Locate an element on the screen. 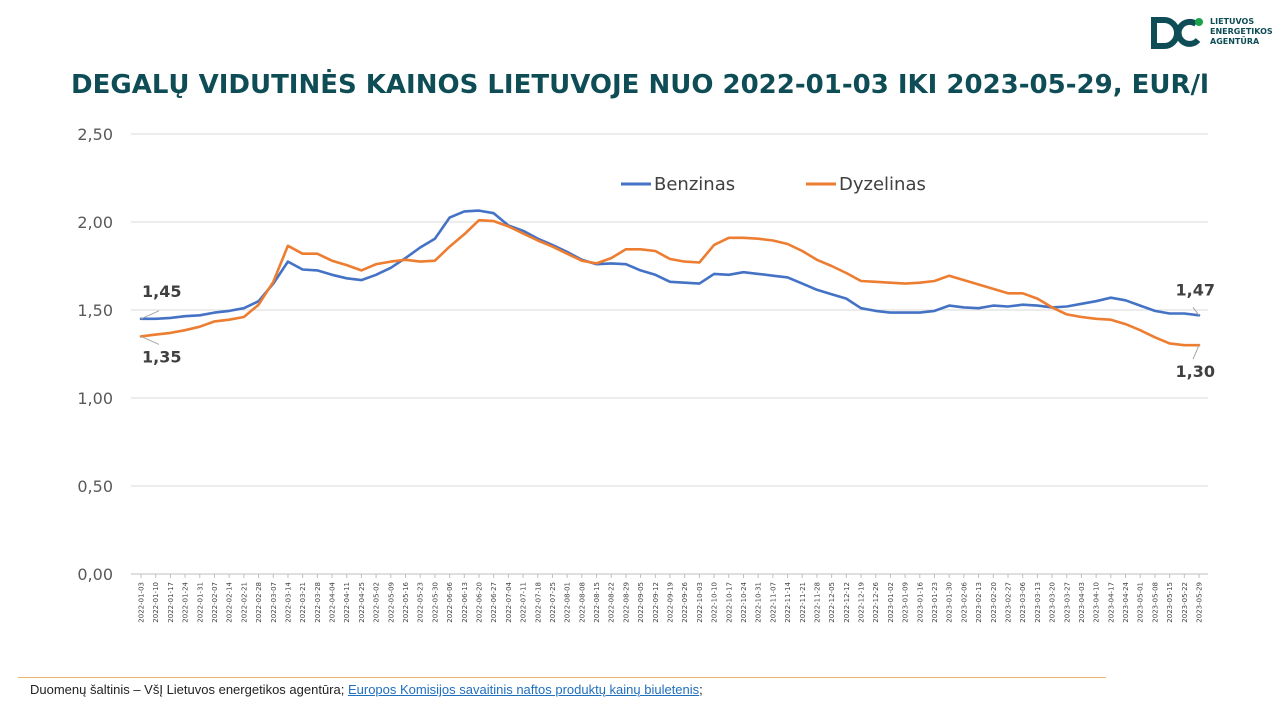  x-tick-label: 2022-07-25 is located at coordinates (553, 602).